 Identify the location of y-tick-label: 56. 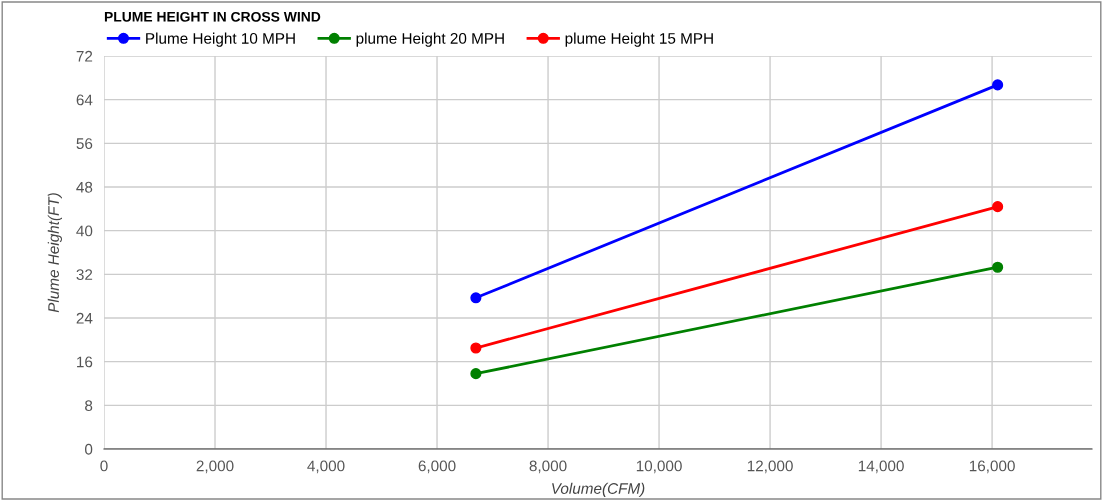
(84, 144).